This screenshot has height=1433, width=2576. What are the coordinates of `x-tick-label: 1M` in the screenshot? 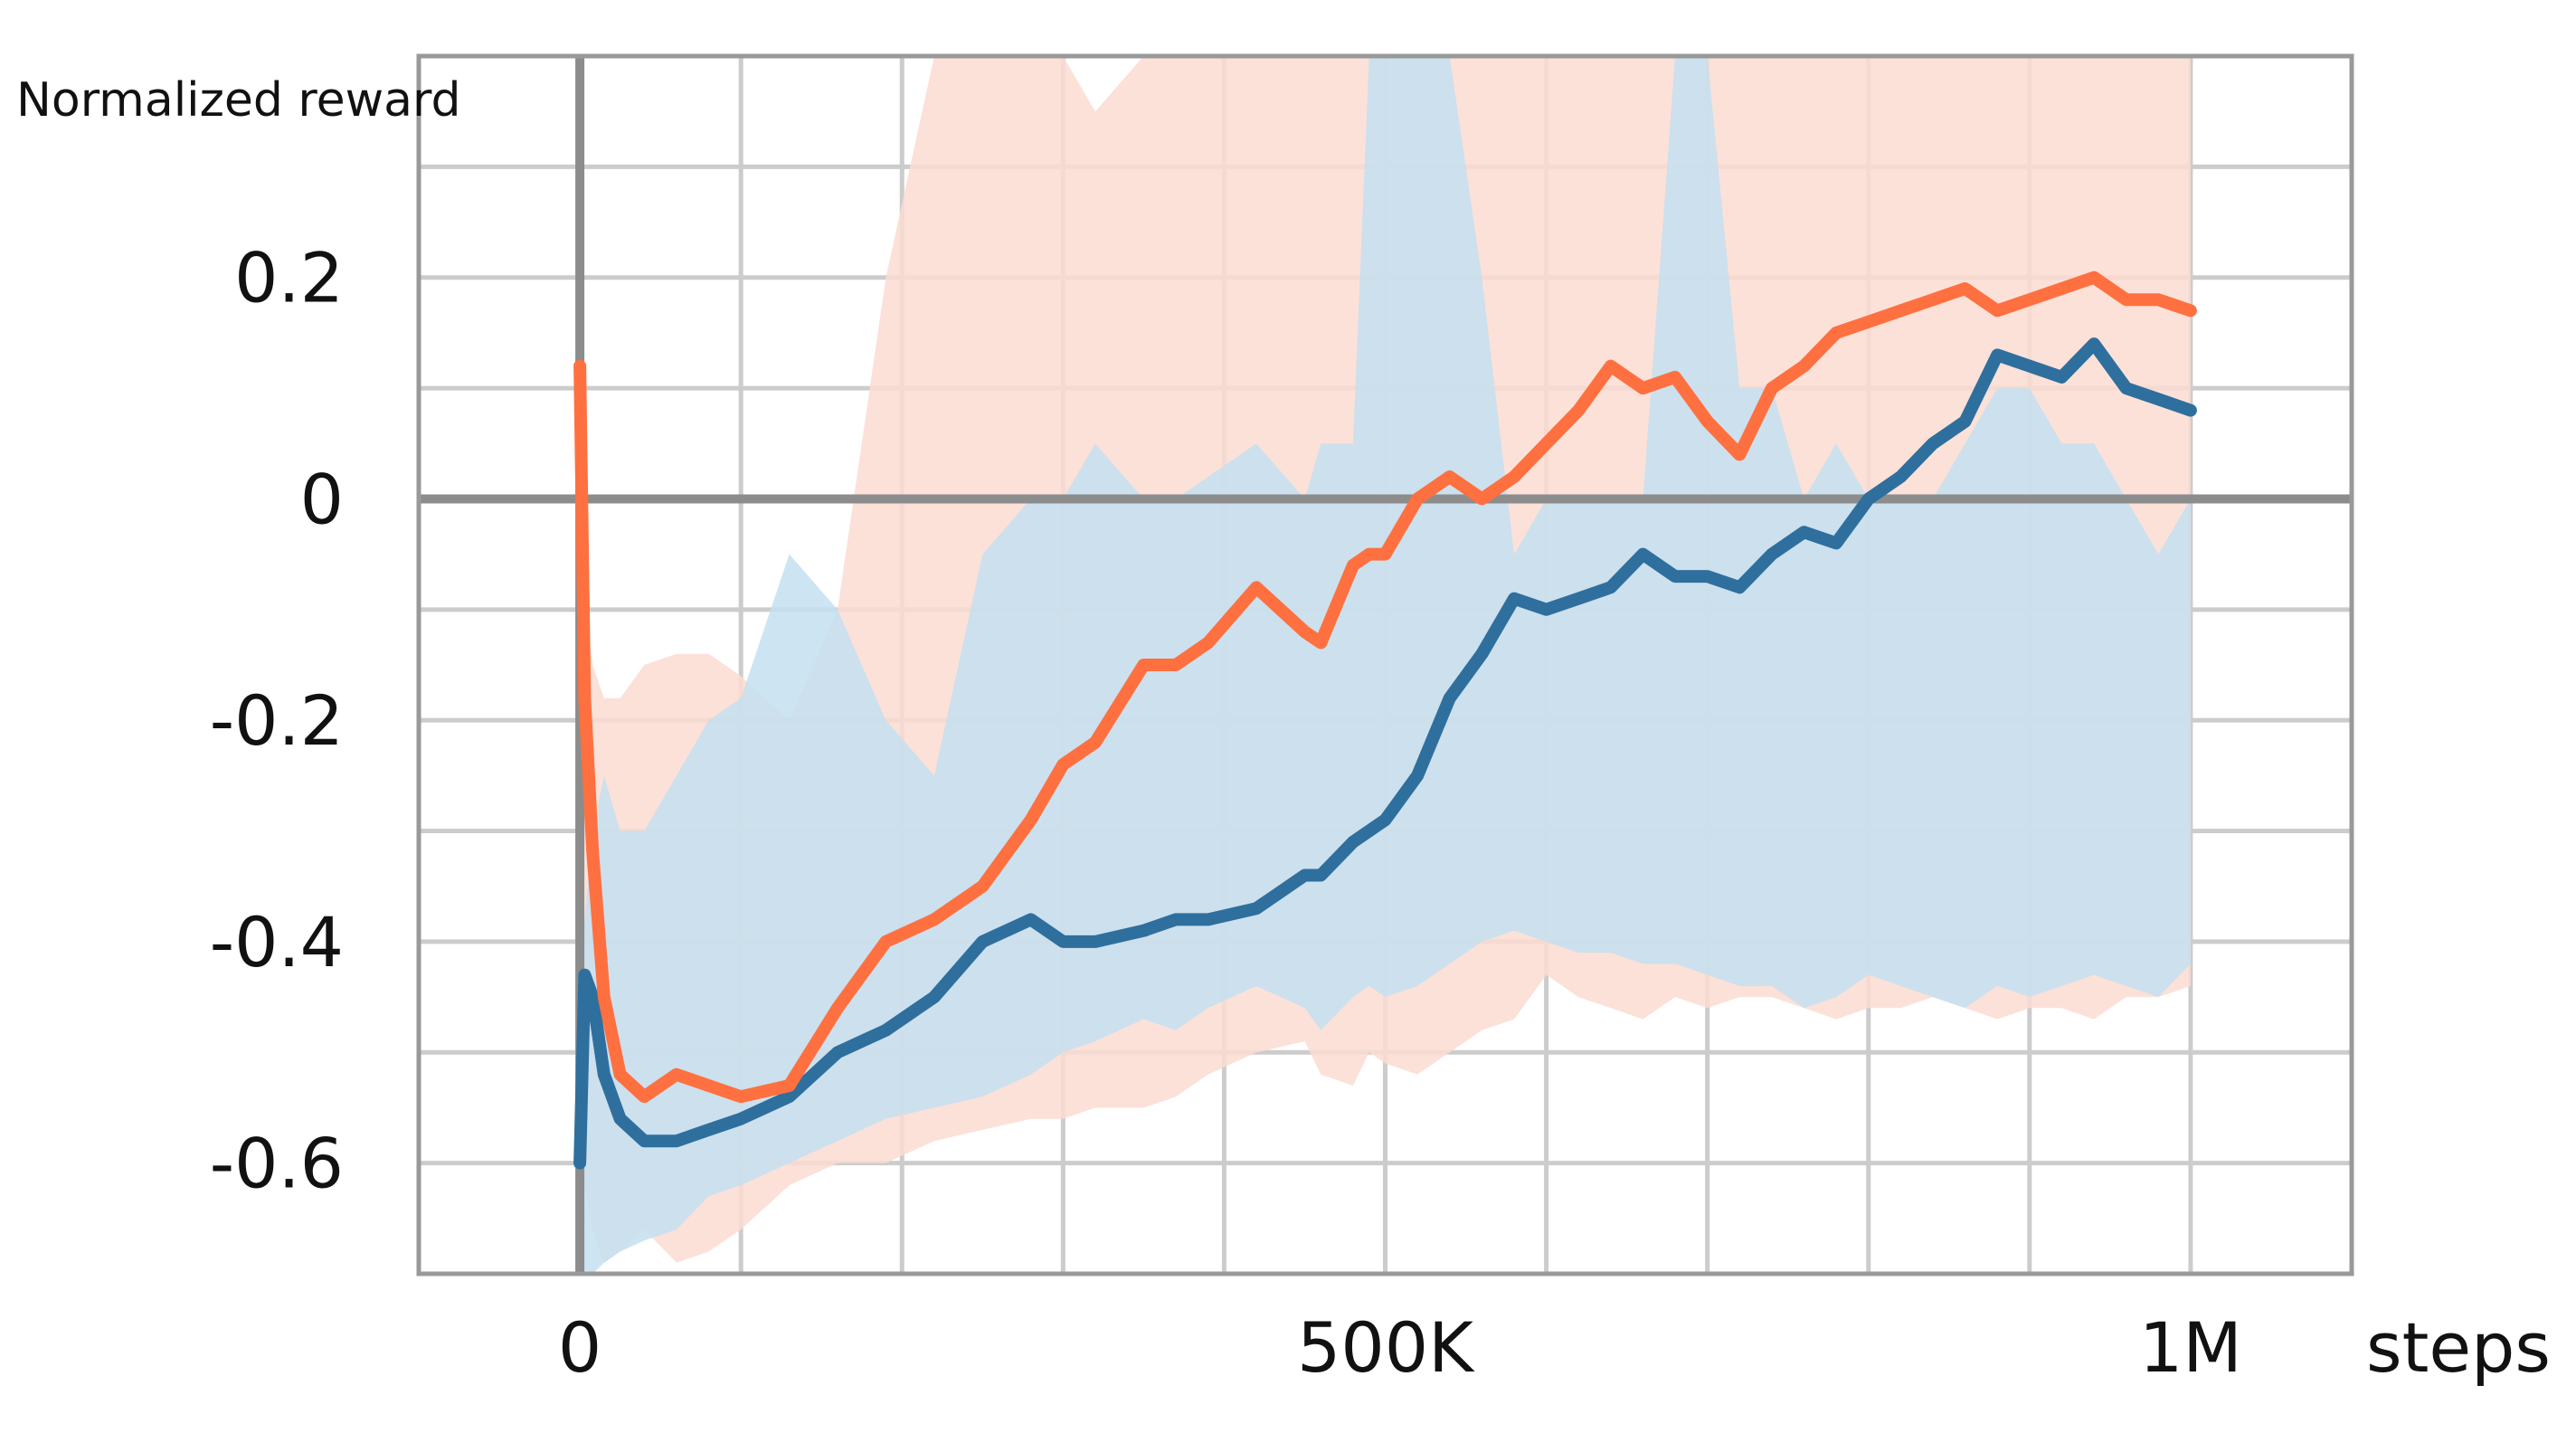 It's located at (2190, 1347).